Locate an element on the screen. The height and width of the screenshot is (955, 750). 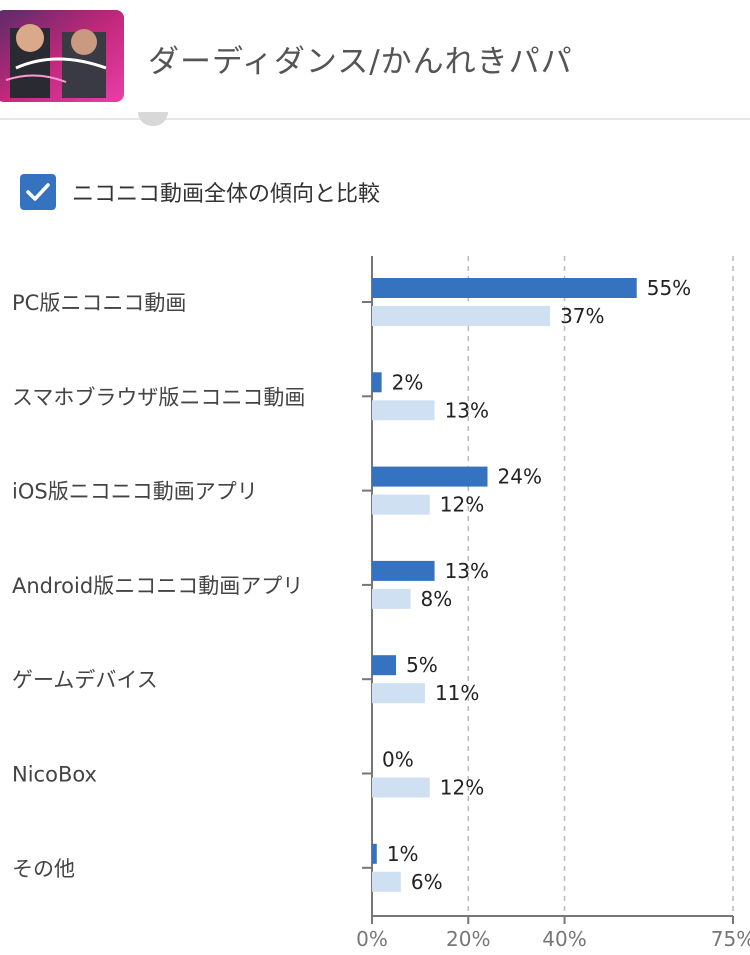
category-label: ゲームデバイス is located at coordinates (85, 680).